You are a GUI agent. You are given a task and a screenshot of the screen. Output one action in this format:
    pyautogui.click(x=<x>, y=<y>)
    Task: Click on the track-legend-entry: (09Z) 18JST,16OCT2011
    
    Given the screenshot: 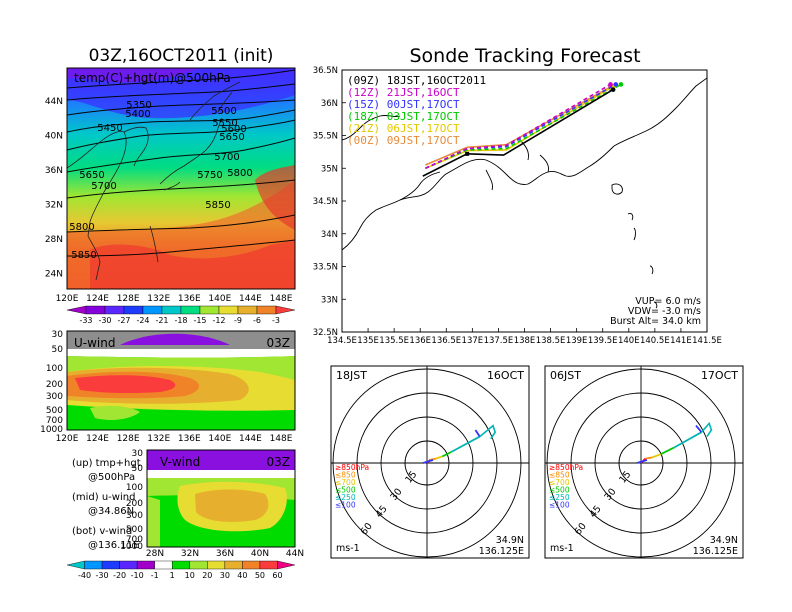 What is the action you would take?
    pyautogui.click(x=416, y=80)
    